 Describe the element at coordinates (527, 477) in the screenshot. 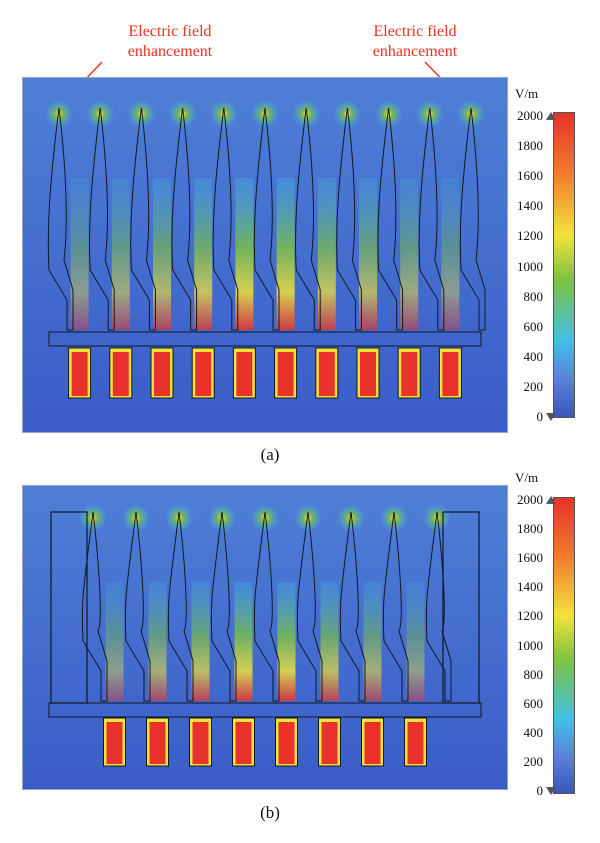

I see `colorbar-unit-b: V/m` at that location.